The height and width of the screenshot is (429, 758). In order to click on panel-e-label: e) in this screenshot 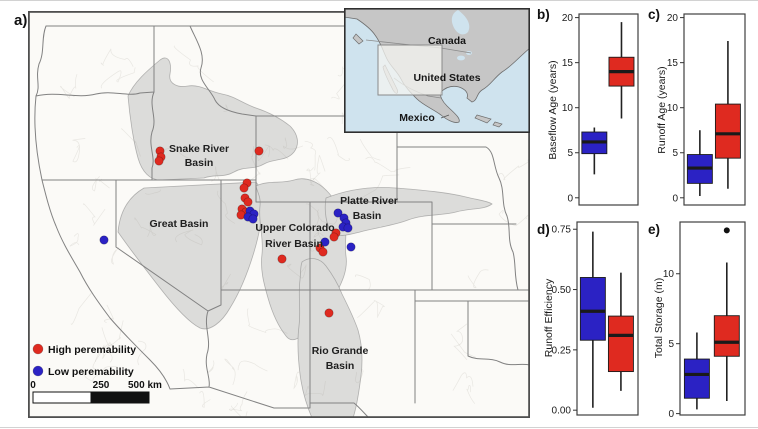, I will do `click(654, 229)`.